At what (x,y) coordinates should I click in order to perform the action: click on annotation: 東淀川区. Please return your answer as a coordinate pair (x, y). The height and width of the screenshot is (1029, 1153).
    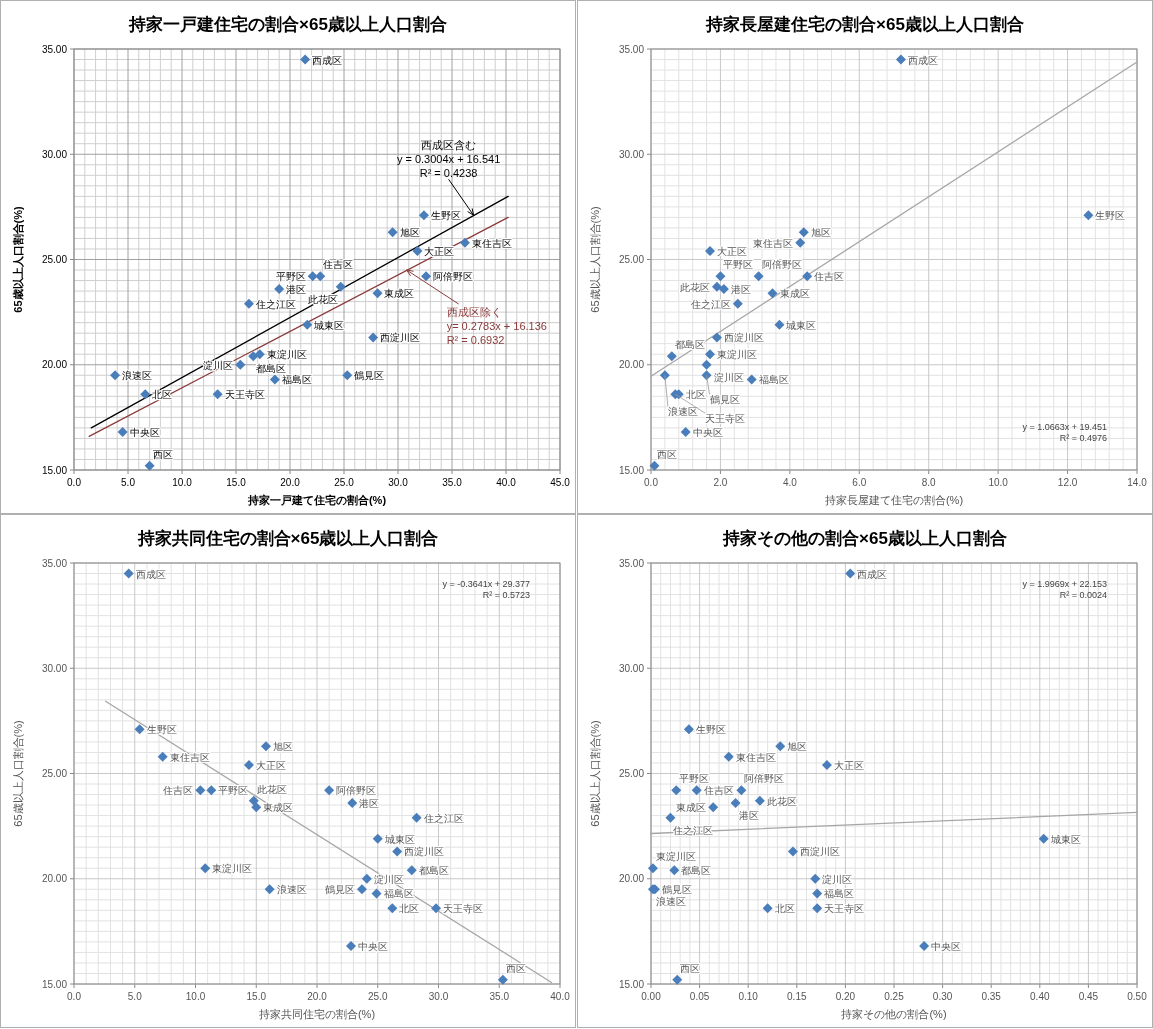
    Looking at the image, I should click on (737, 355).